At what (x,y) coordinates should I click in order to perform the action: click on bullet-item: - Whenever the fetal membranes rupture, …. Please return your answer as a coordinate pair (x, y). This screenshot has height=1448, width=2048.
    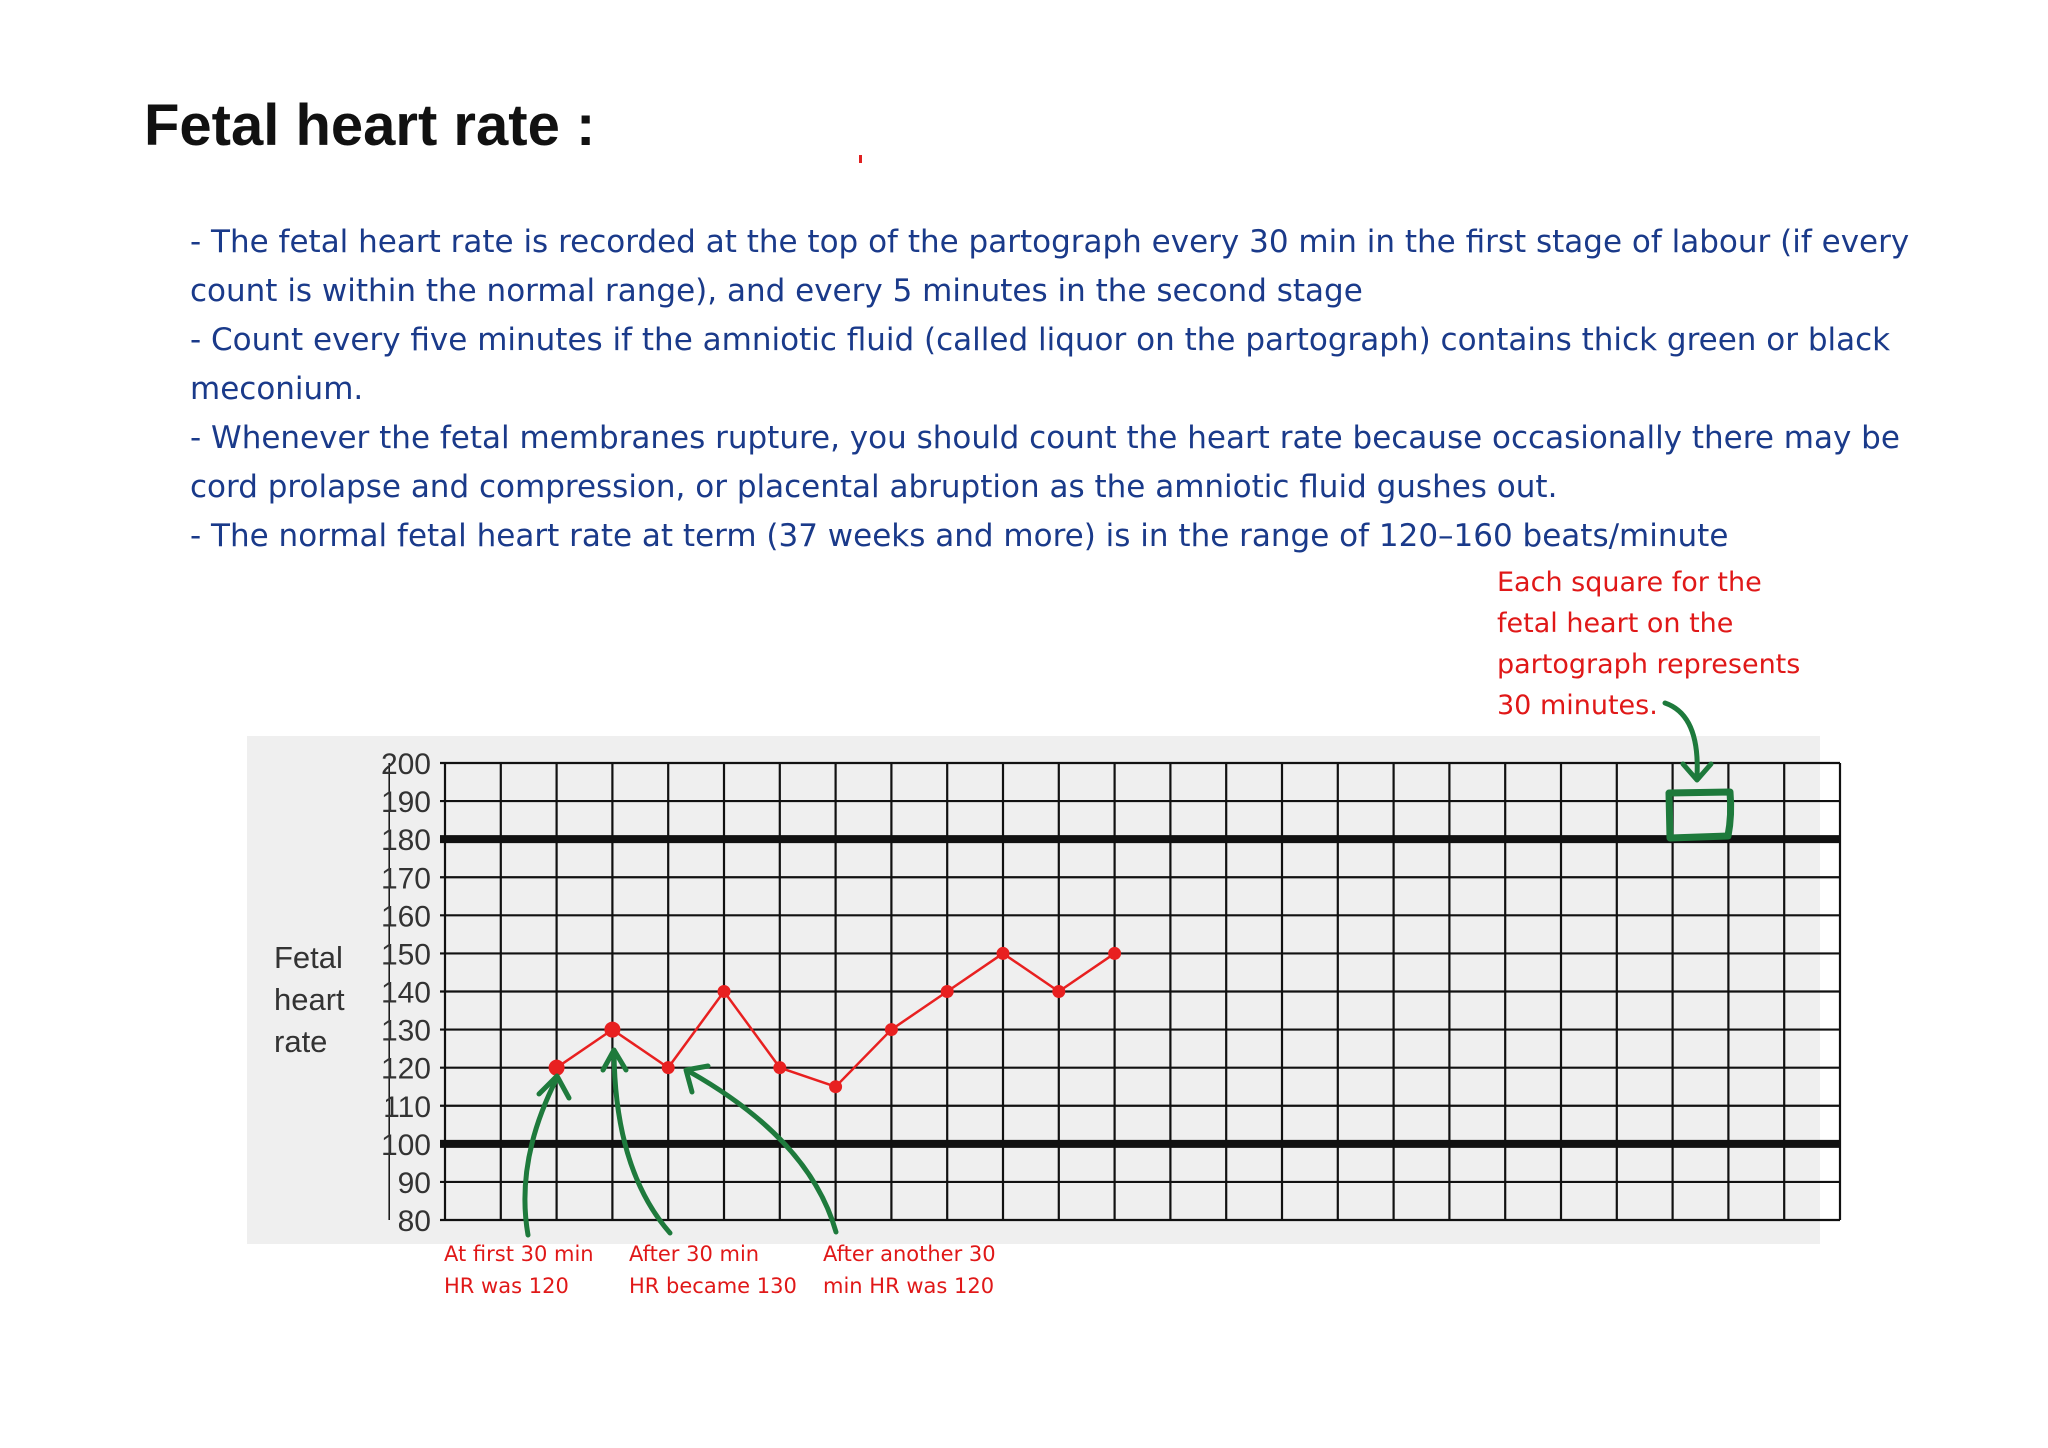
    Looking at the image, I should click on (1045, 462).